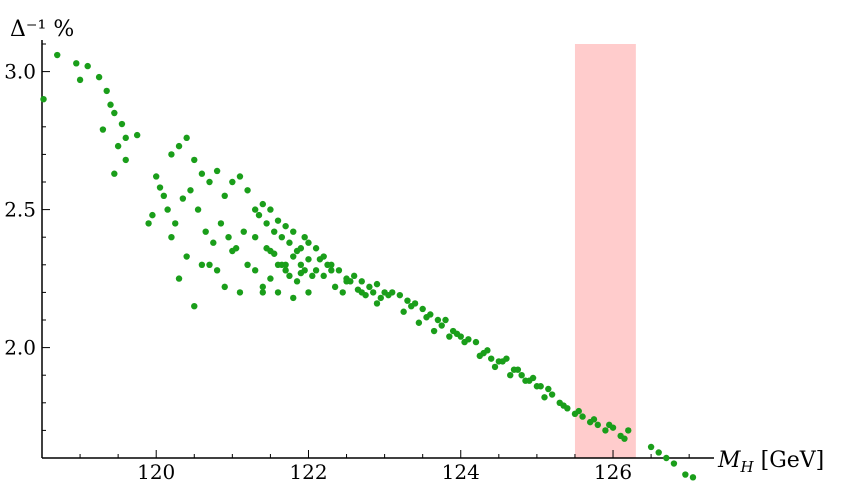  What do you see at coordinates (789, 460) in the screenshot?
I see `x-axis-label-unit: [GeV]` at bounding box center [789, 460].